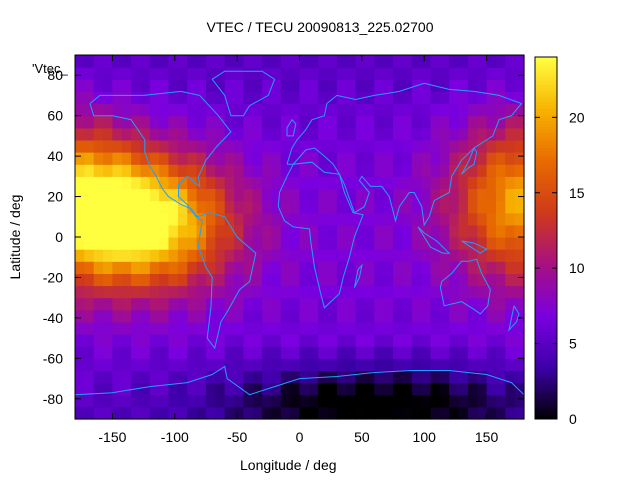  Describe the element at coordinates (546, 238) in the screenshot. I see `colorbar-frame` at that location.